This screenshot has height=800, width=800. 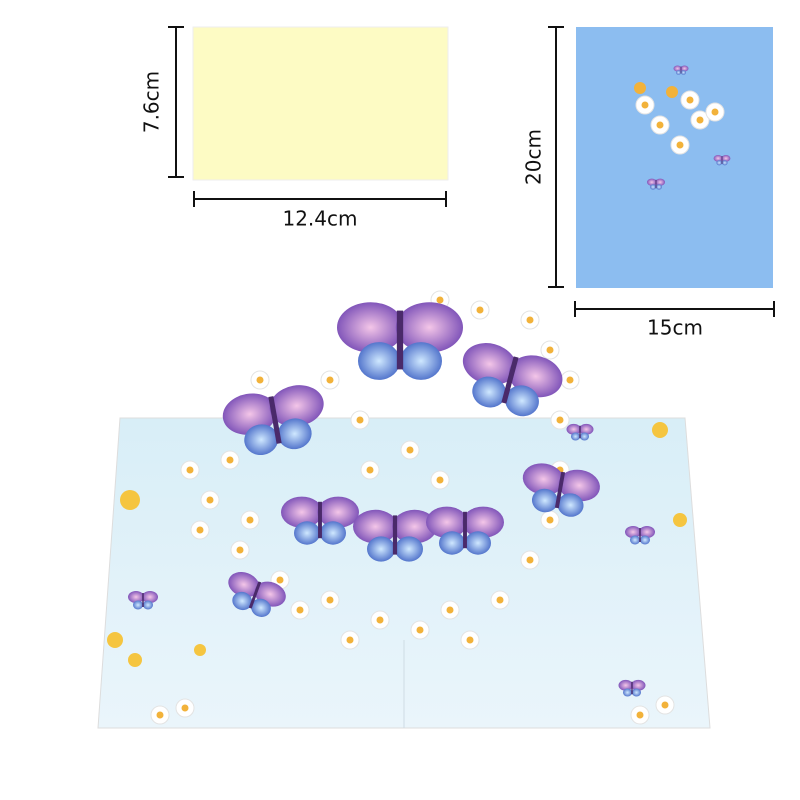 I want to click on card-height-dimension, so click(x=556, y=157).